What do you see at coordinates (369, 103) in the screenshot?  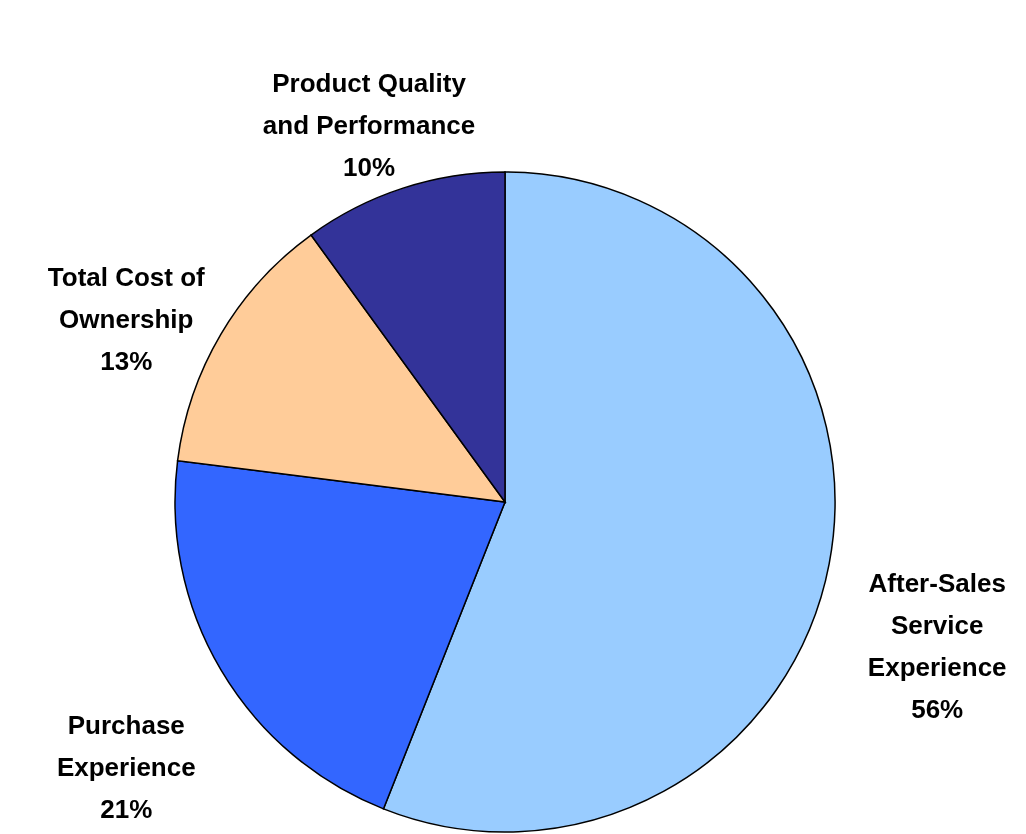 I see `slice-label: Product Quality and Performance` at bounding box center [369, 103].